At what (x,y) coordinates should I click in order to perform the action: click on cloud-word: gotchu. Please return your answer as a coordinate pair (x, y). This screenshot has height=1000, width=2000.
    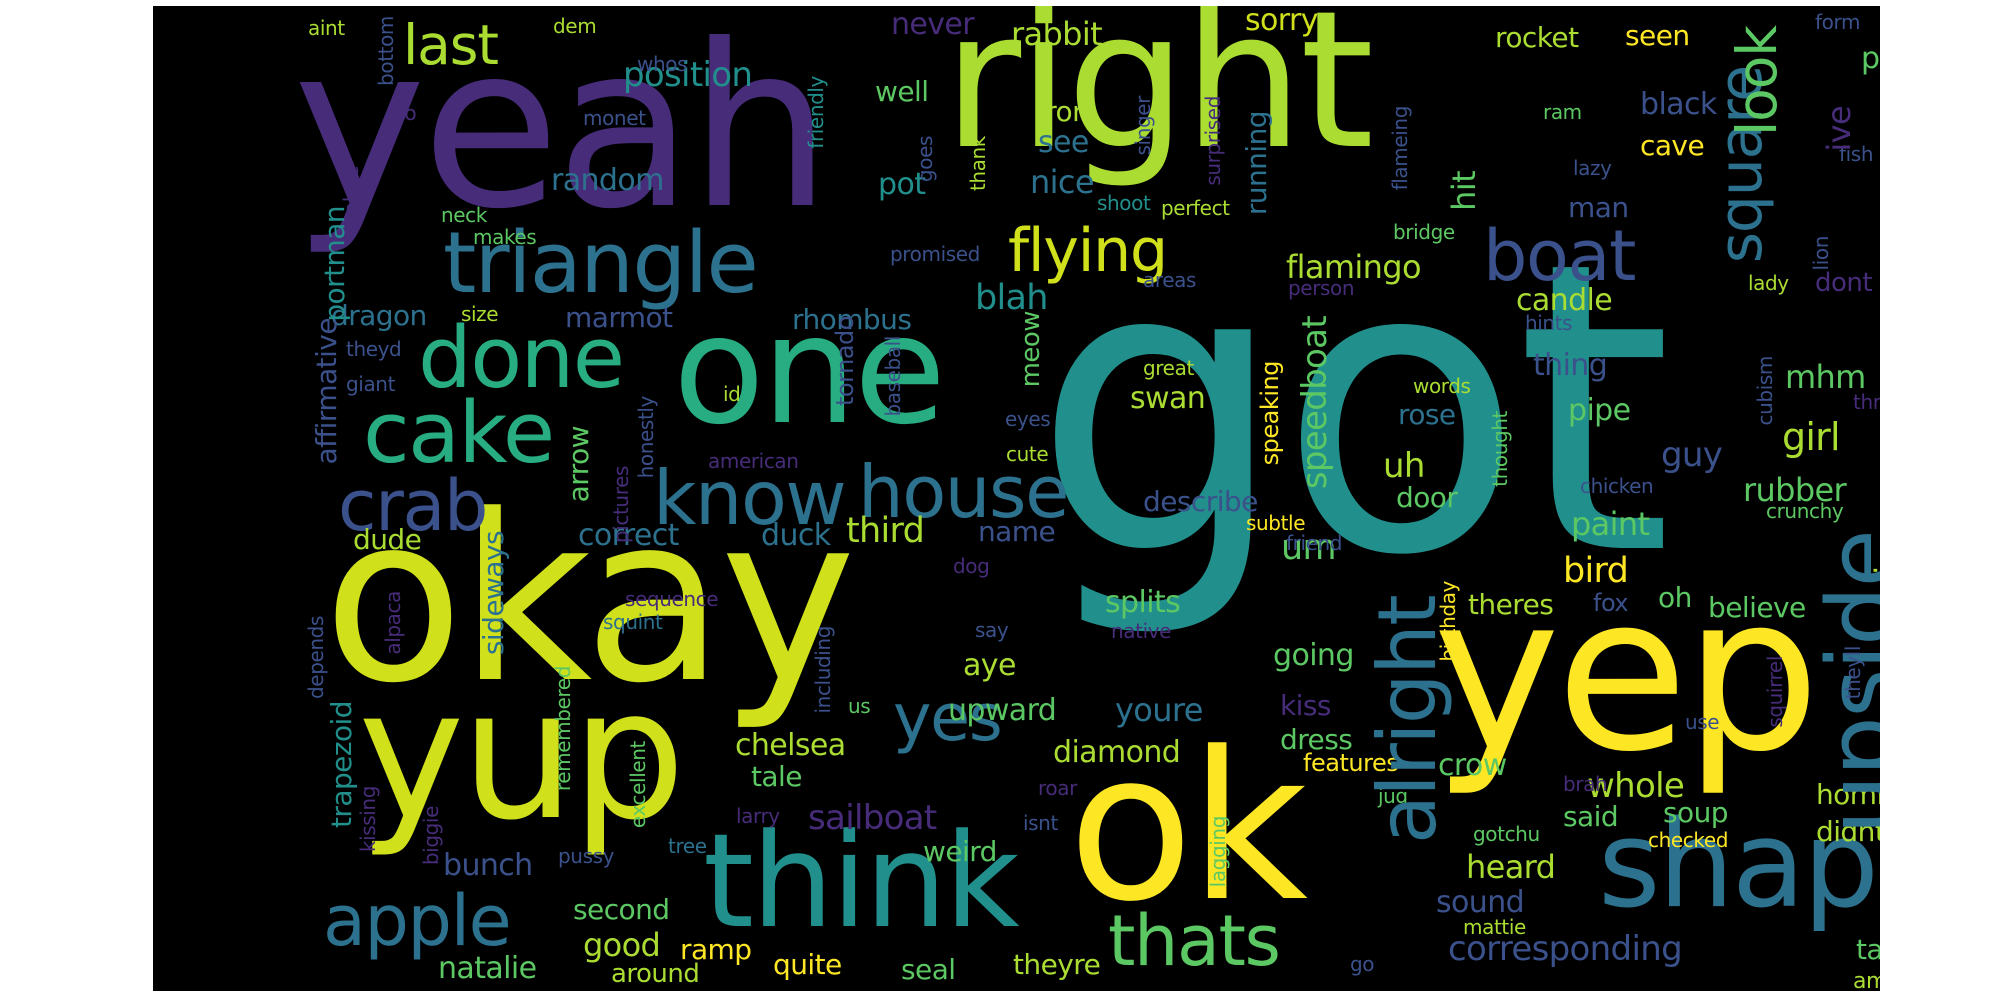
    Looking at the image, I should click on (1506, 834).